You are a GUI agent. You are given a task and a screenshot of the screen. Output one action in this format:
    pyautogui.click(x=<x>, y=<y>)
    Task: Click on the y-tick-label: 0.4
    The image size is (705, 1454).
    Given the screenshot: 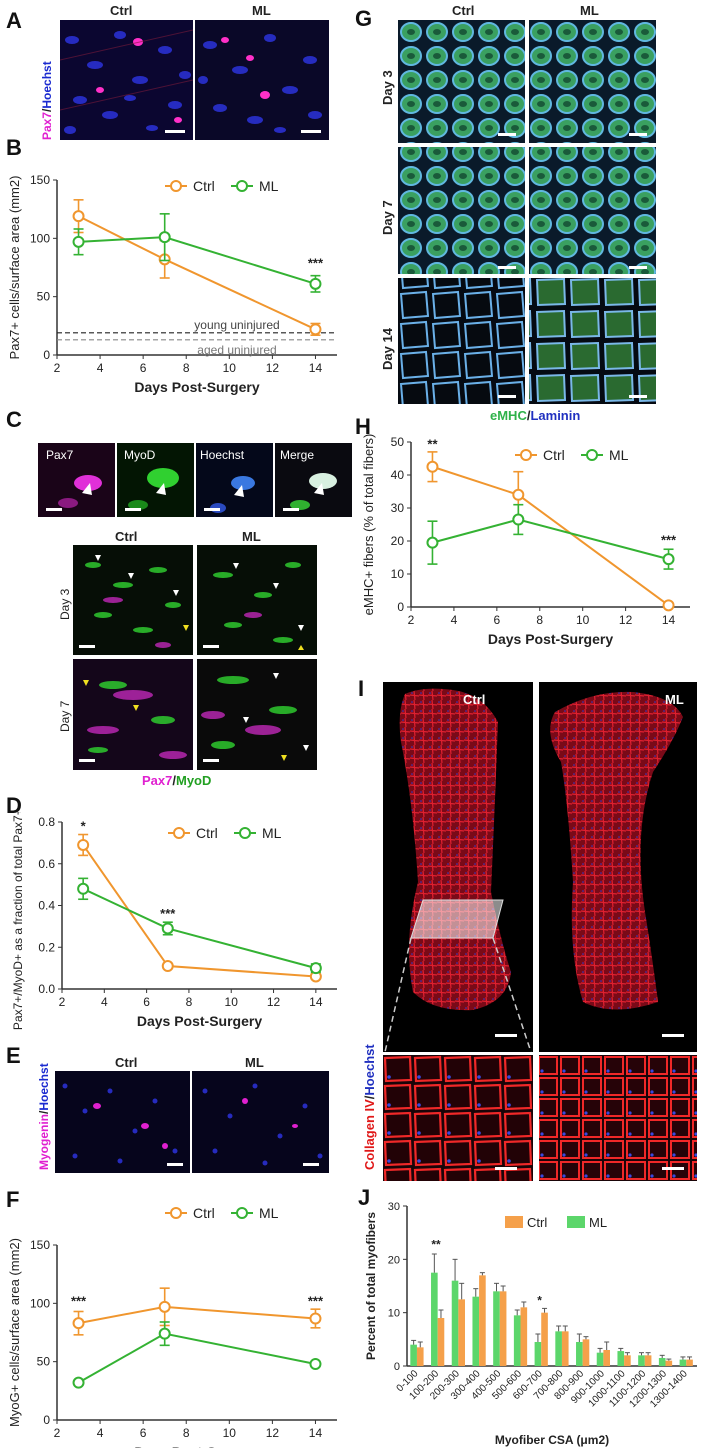 What is the action you would take?
    pyautogui.click(x=46, y=906)
    